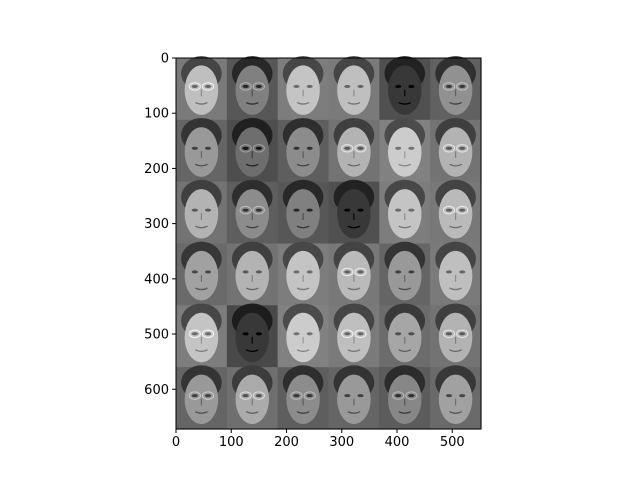 The height and width of the screenshot is (484, 640). I want to click on x-tick-label: 100, so click(231, 442).